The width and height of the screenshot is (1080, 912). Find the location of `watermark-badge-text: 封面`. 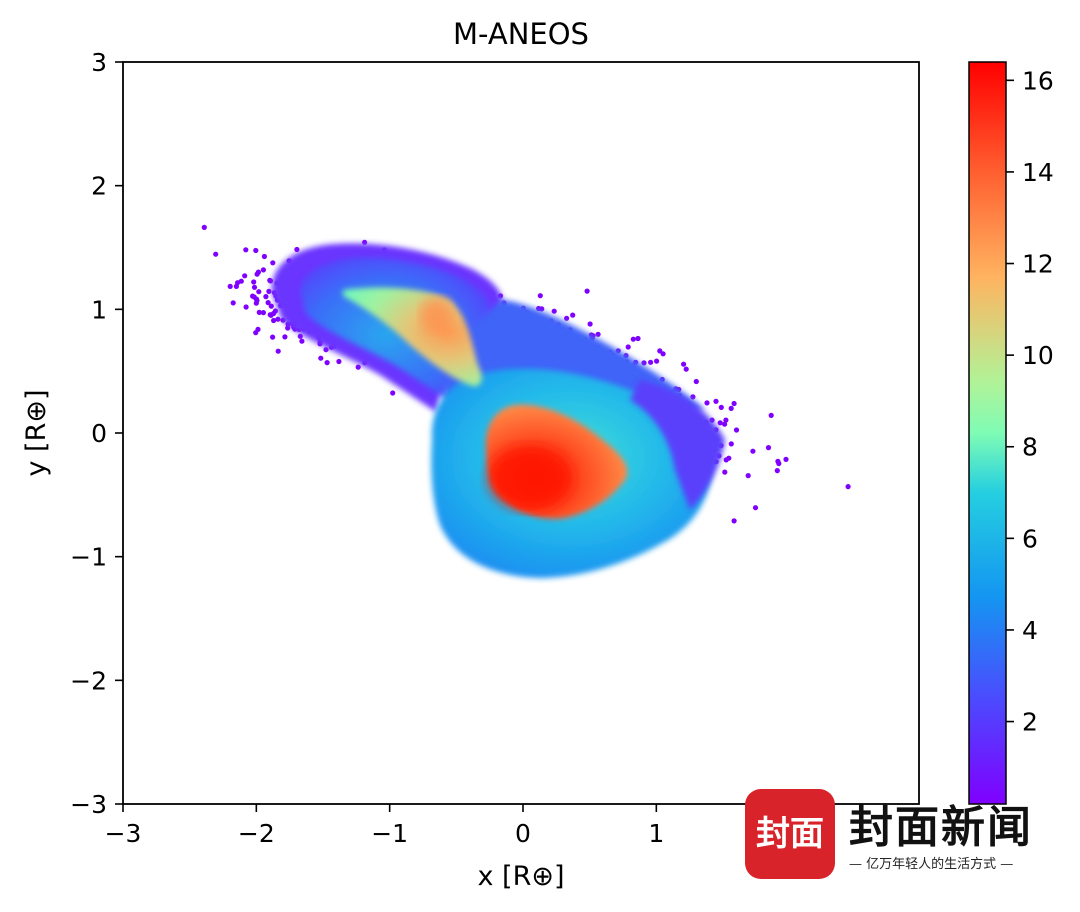

watermark-badge-text: 封面 is located at coordinates (790, 834).